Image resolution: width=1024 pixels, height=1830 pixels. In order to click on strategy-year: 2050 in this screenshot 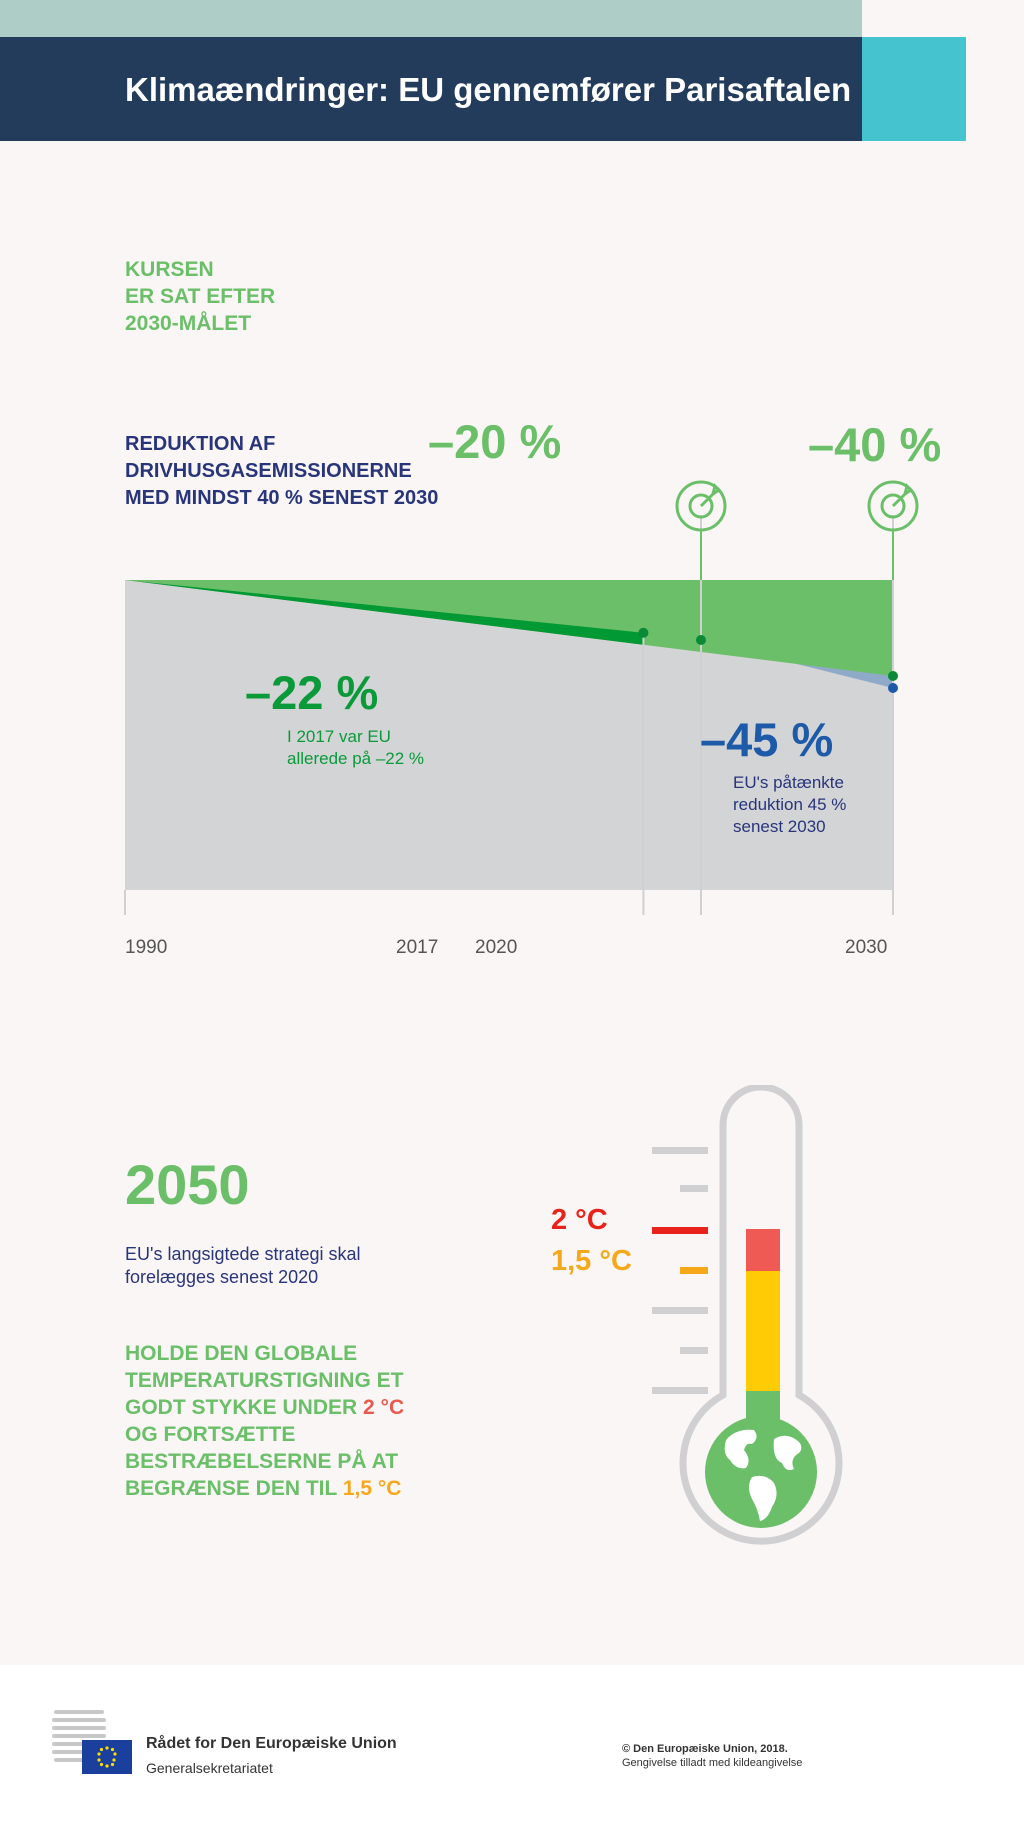, I will do `click(187, 1184)`.